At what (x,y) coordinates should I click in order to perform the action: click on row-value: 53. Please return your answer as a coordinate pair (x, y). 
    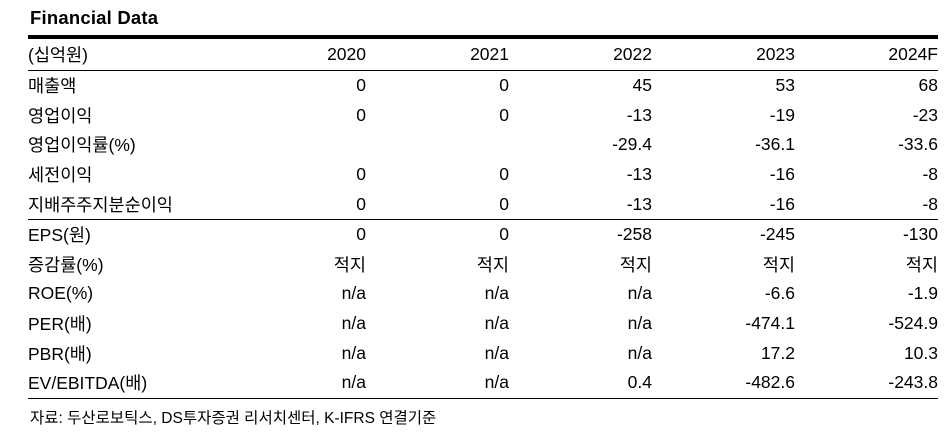
    Looking at the image, I should click on (785, 85).